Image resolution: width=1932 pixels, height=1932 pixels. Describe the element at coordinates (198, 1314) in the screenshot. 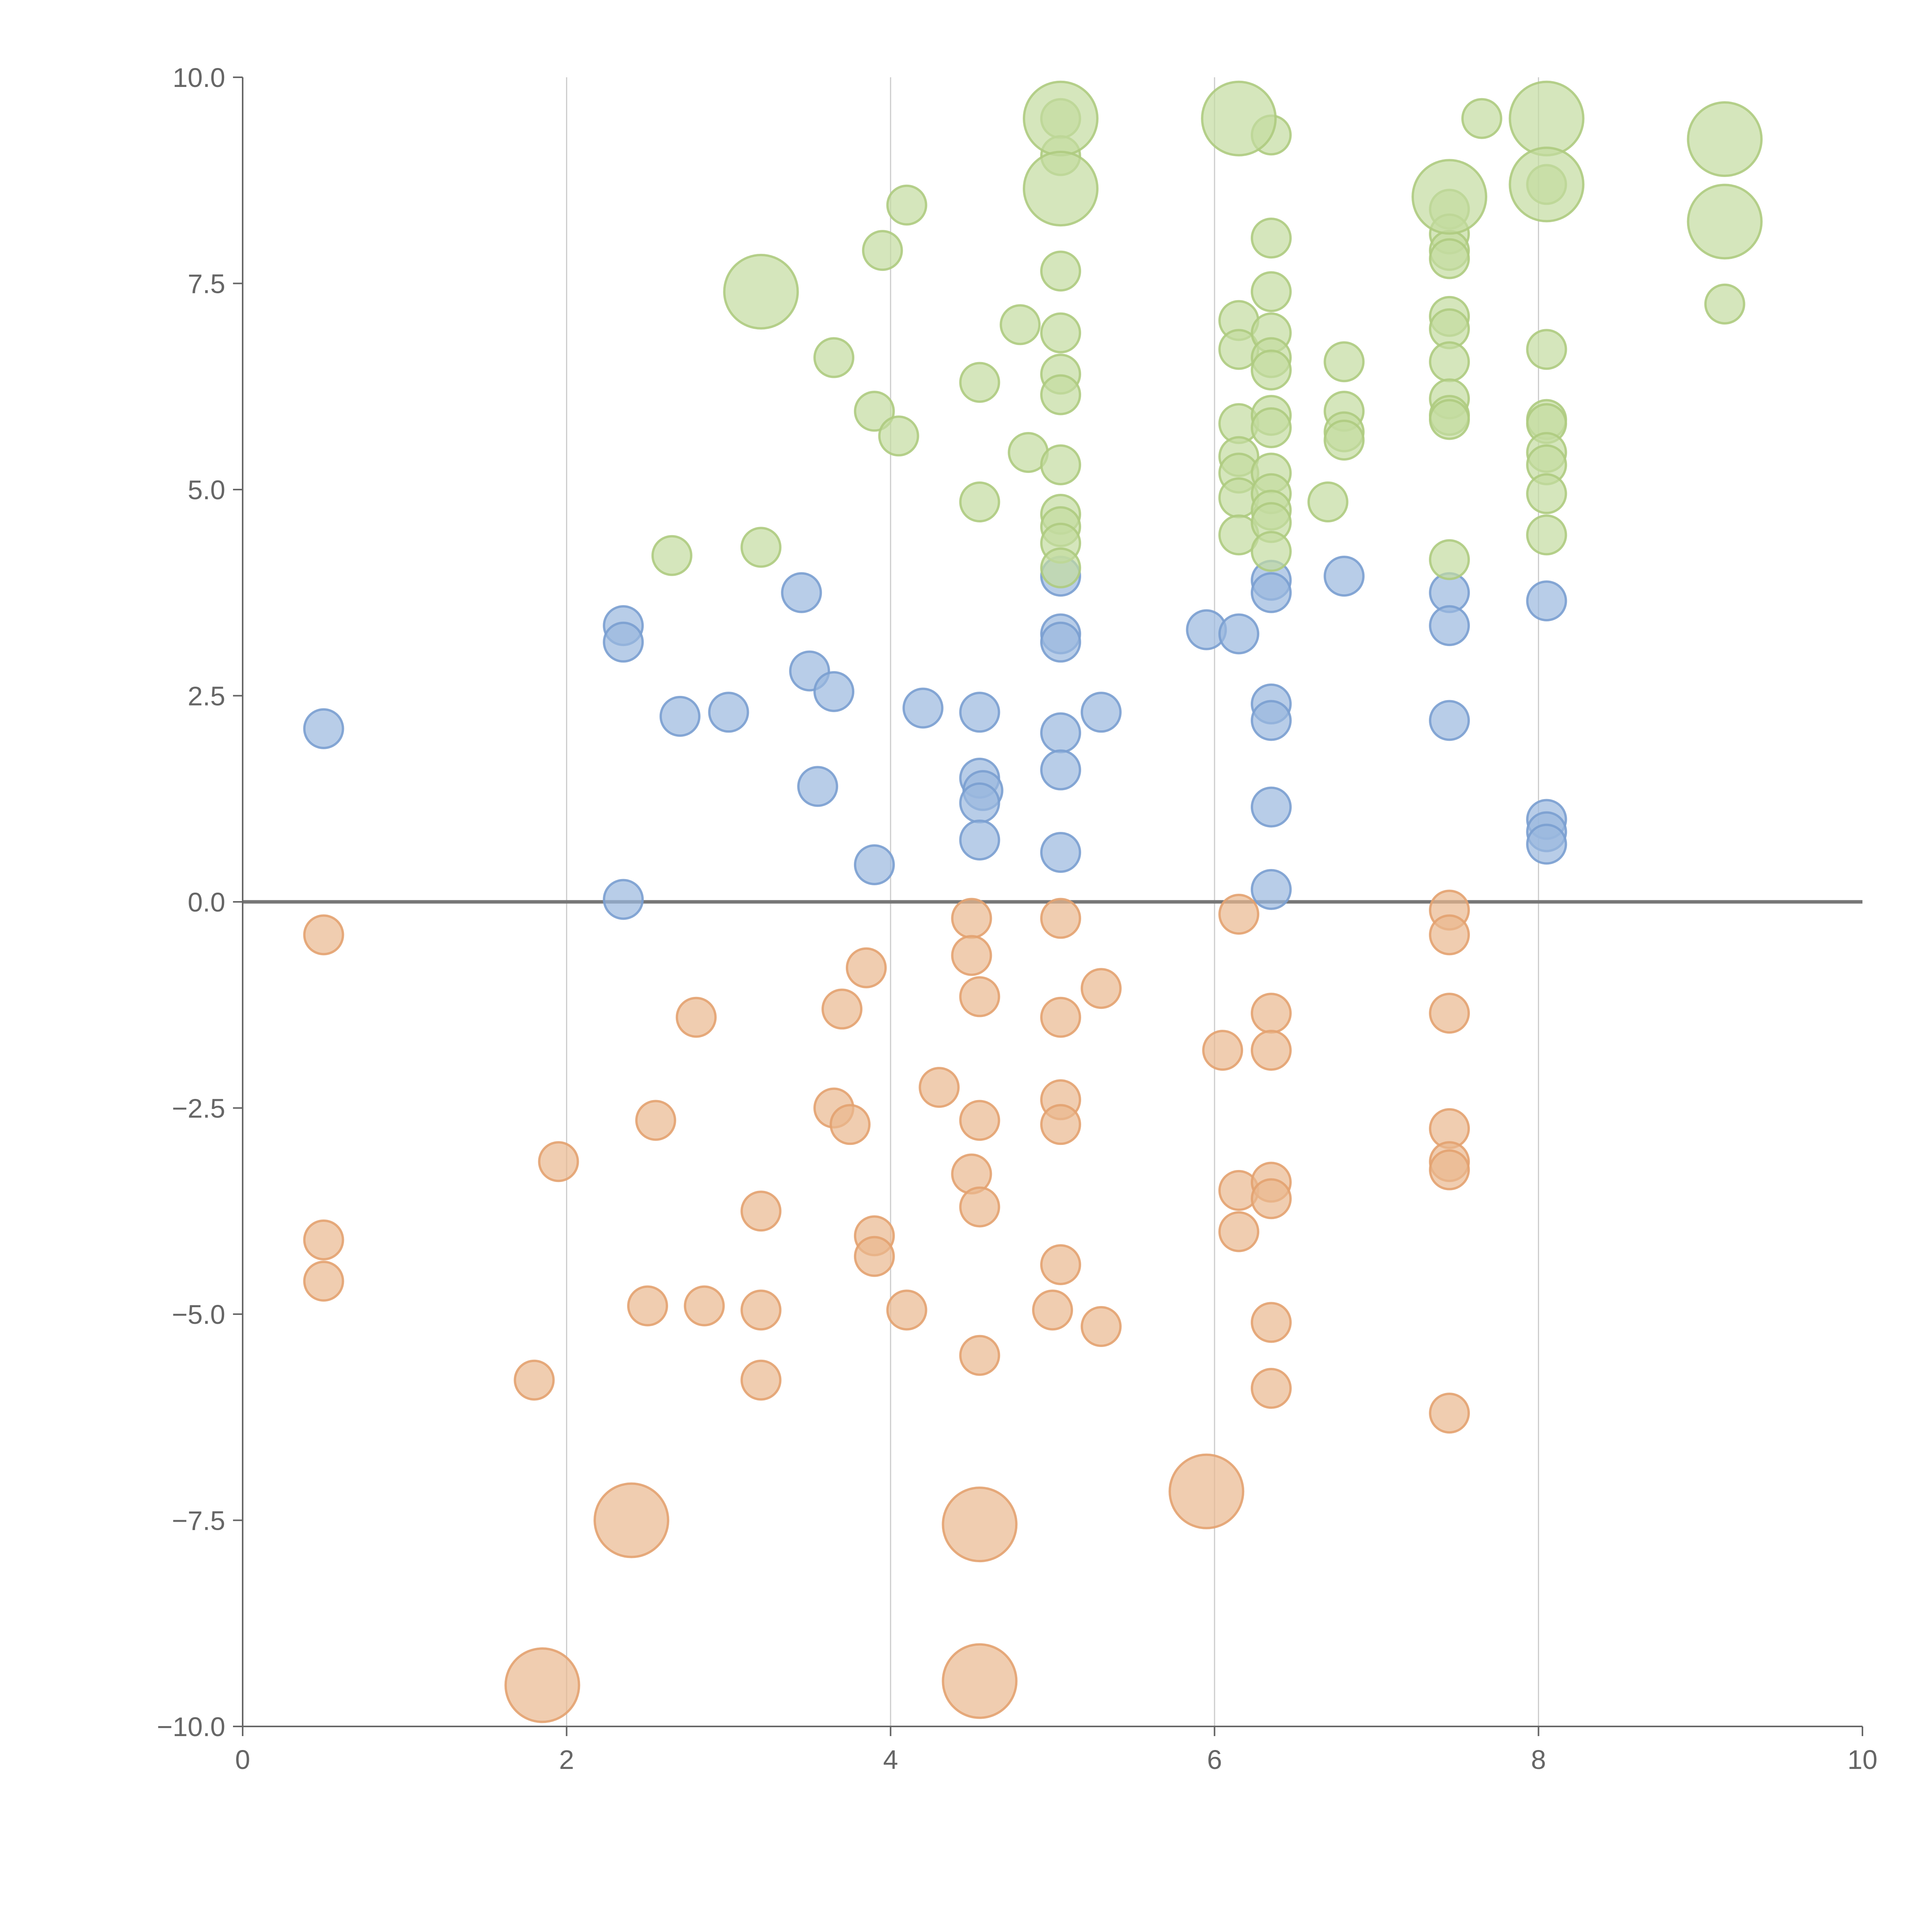

I see `y-tick-label: −5.0` at that location.